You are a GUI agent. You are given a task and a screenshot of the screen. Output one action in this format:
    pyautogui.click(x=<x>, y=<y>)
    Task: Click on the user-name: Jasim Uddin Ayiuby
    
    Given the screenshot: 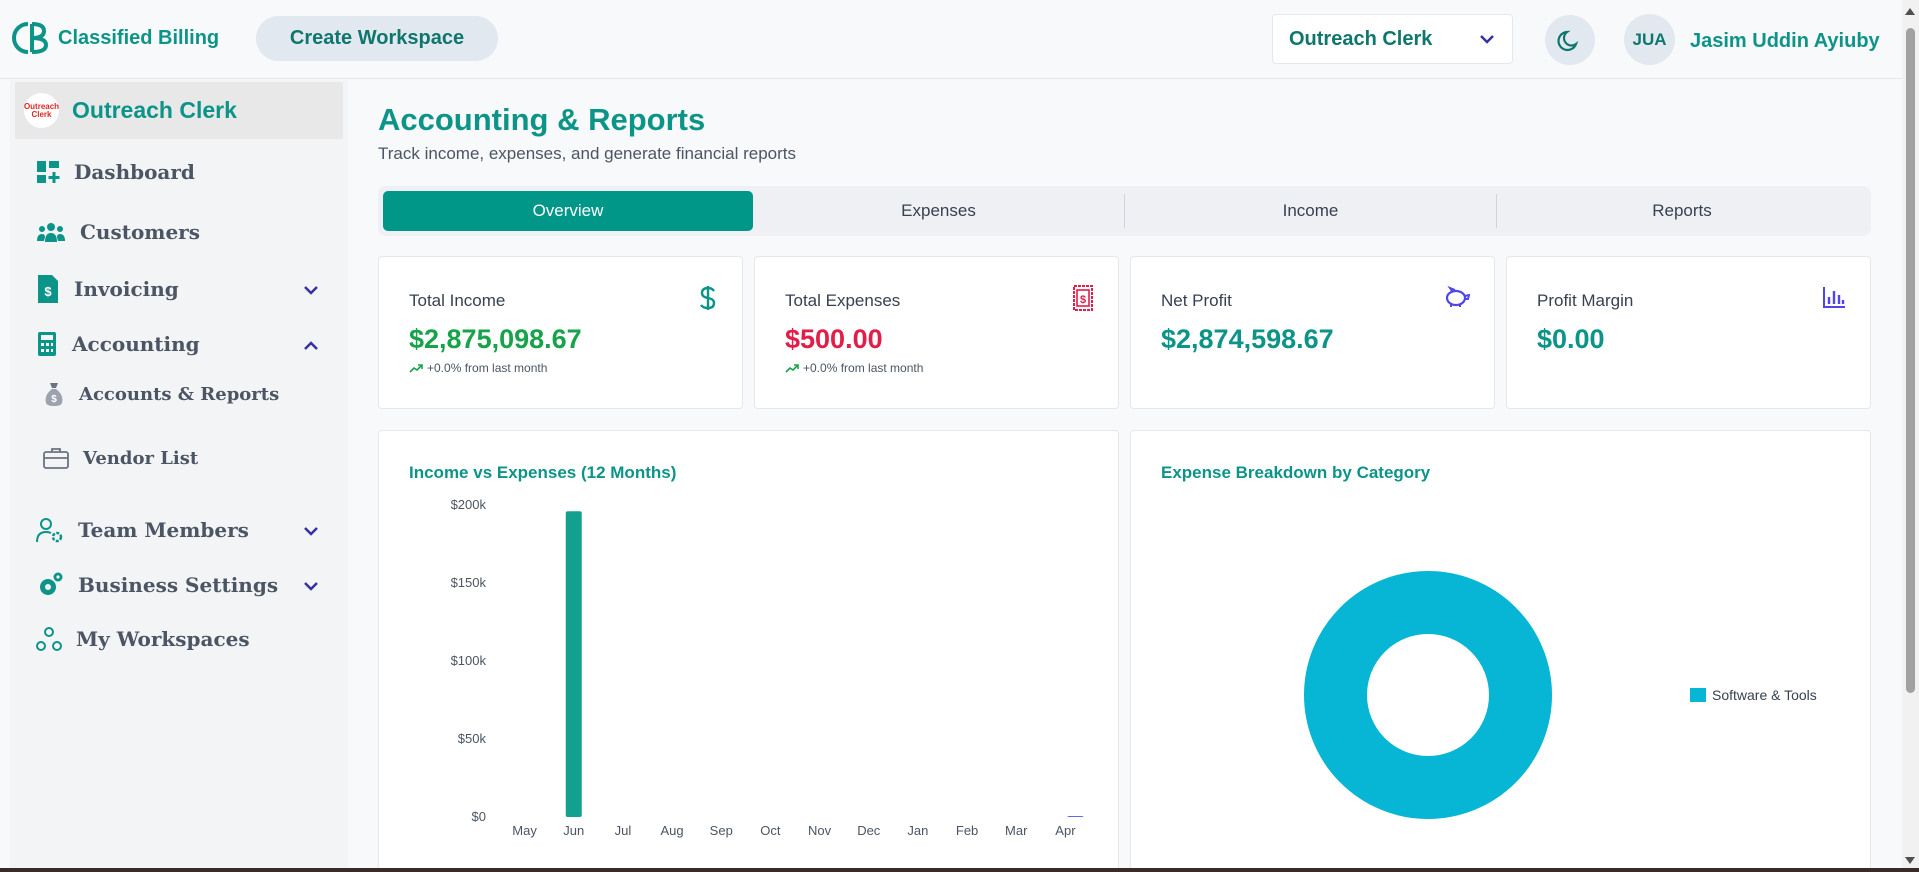 What is the action you would take?
    pyautogui.click(x=1785, y=41)
    